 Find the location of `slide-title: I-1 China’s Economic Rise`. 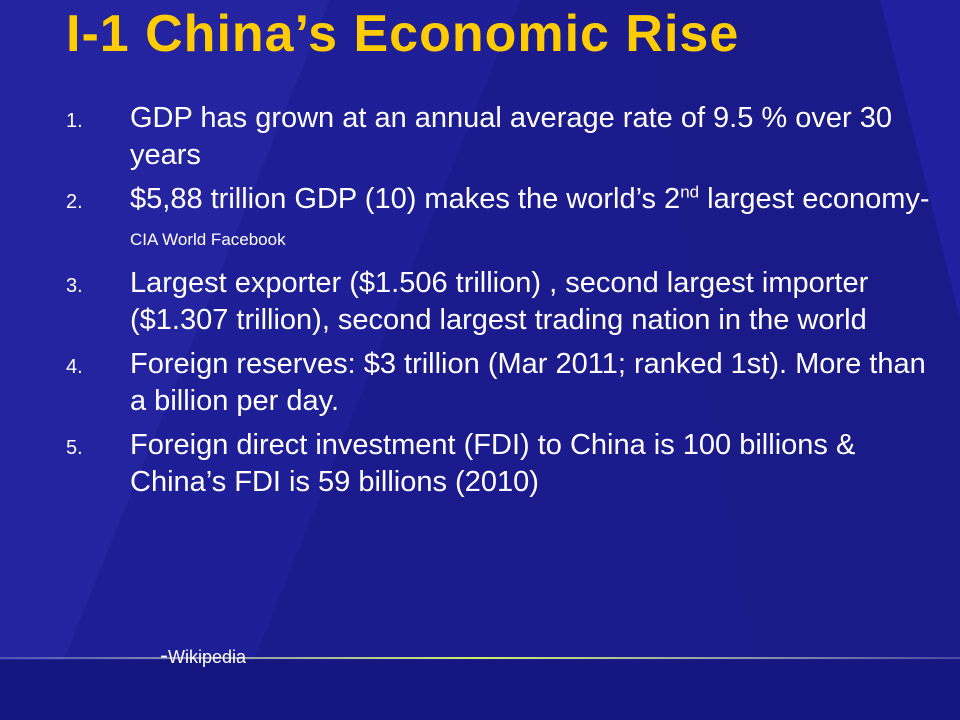

slide-title: I-1 China’s Economic Rise is located at coordinates (403, 34).